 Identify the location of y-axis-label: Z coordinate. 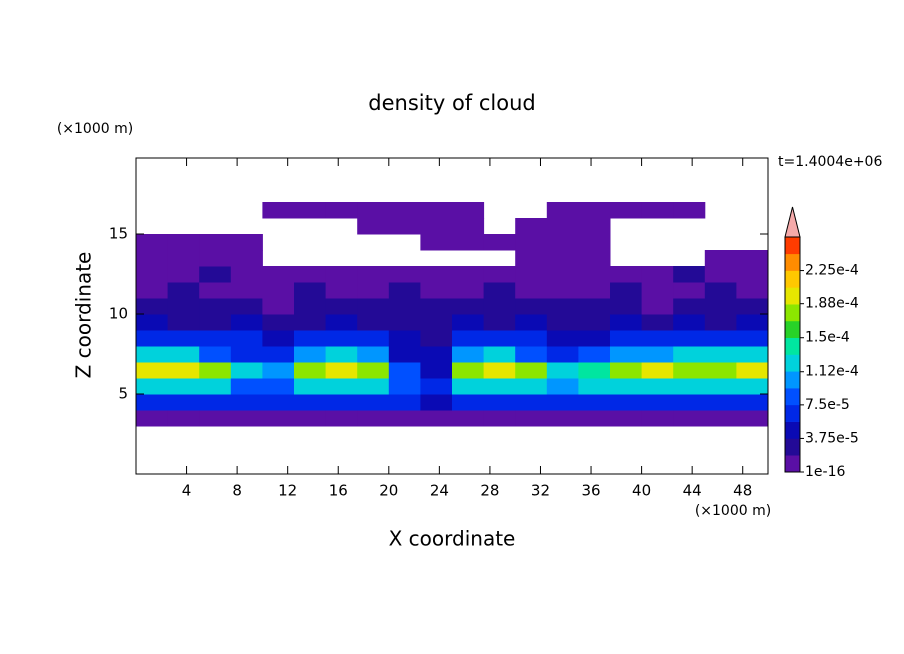
(84, 315).